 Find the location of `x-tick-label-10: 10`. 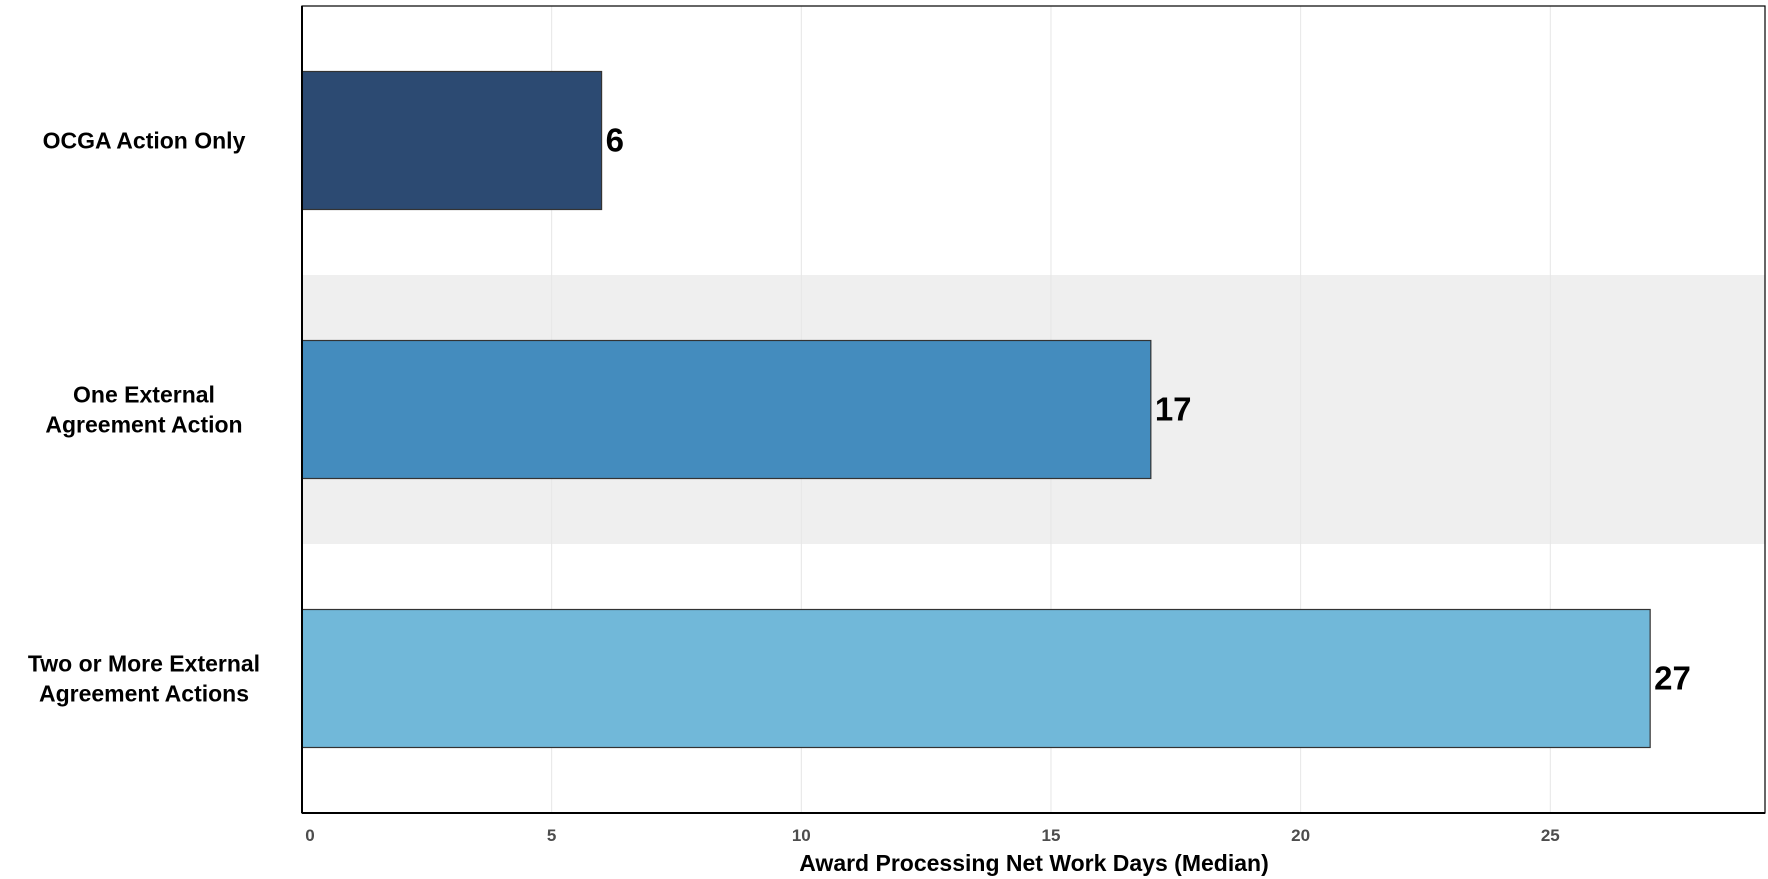

x-tick-label-10: 10 is located at coordinates (801, 835).